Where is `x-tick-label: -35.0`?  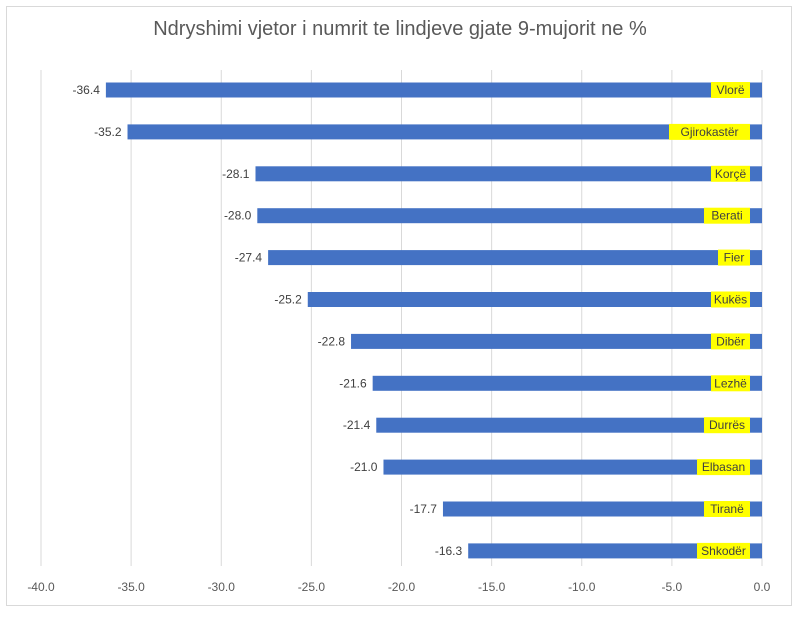
x-tick-label: -35.0 is located at coordinates (131, 587).